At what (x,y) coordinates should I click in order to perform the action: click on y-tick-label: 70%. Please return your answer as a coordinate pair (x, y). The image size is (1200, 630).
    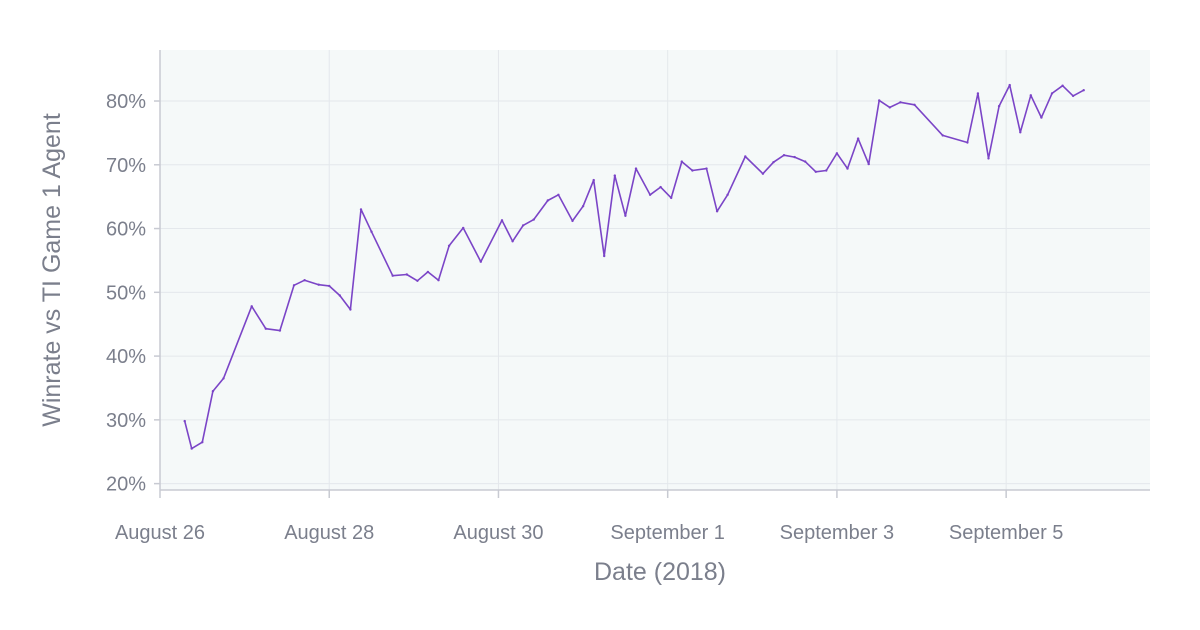
    Looking at the image, I should click on (126, 166).